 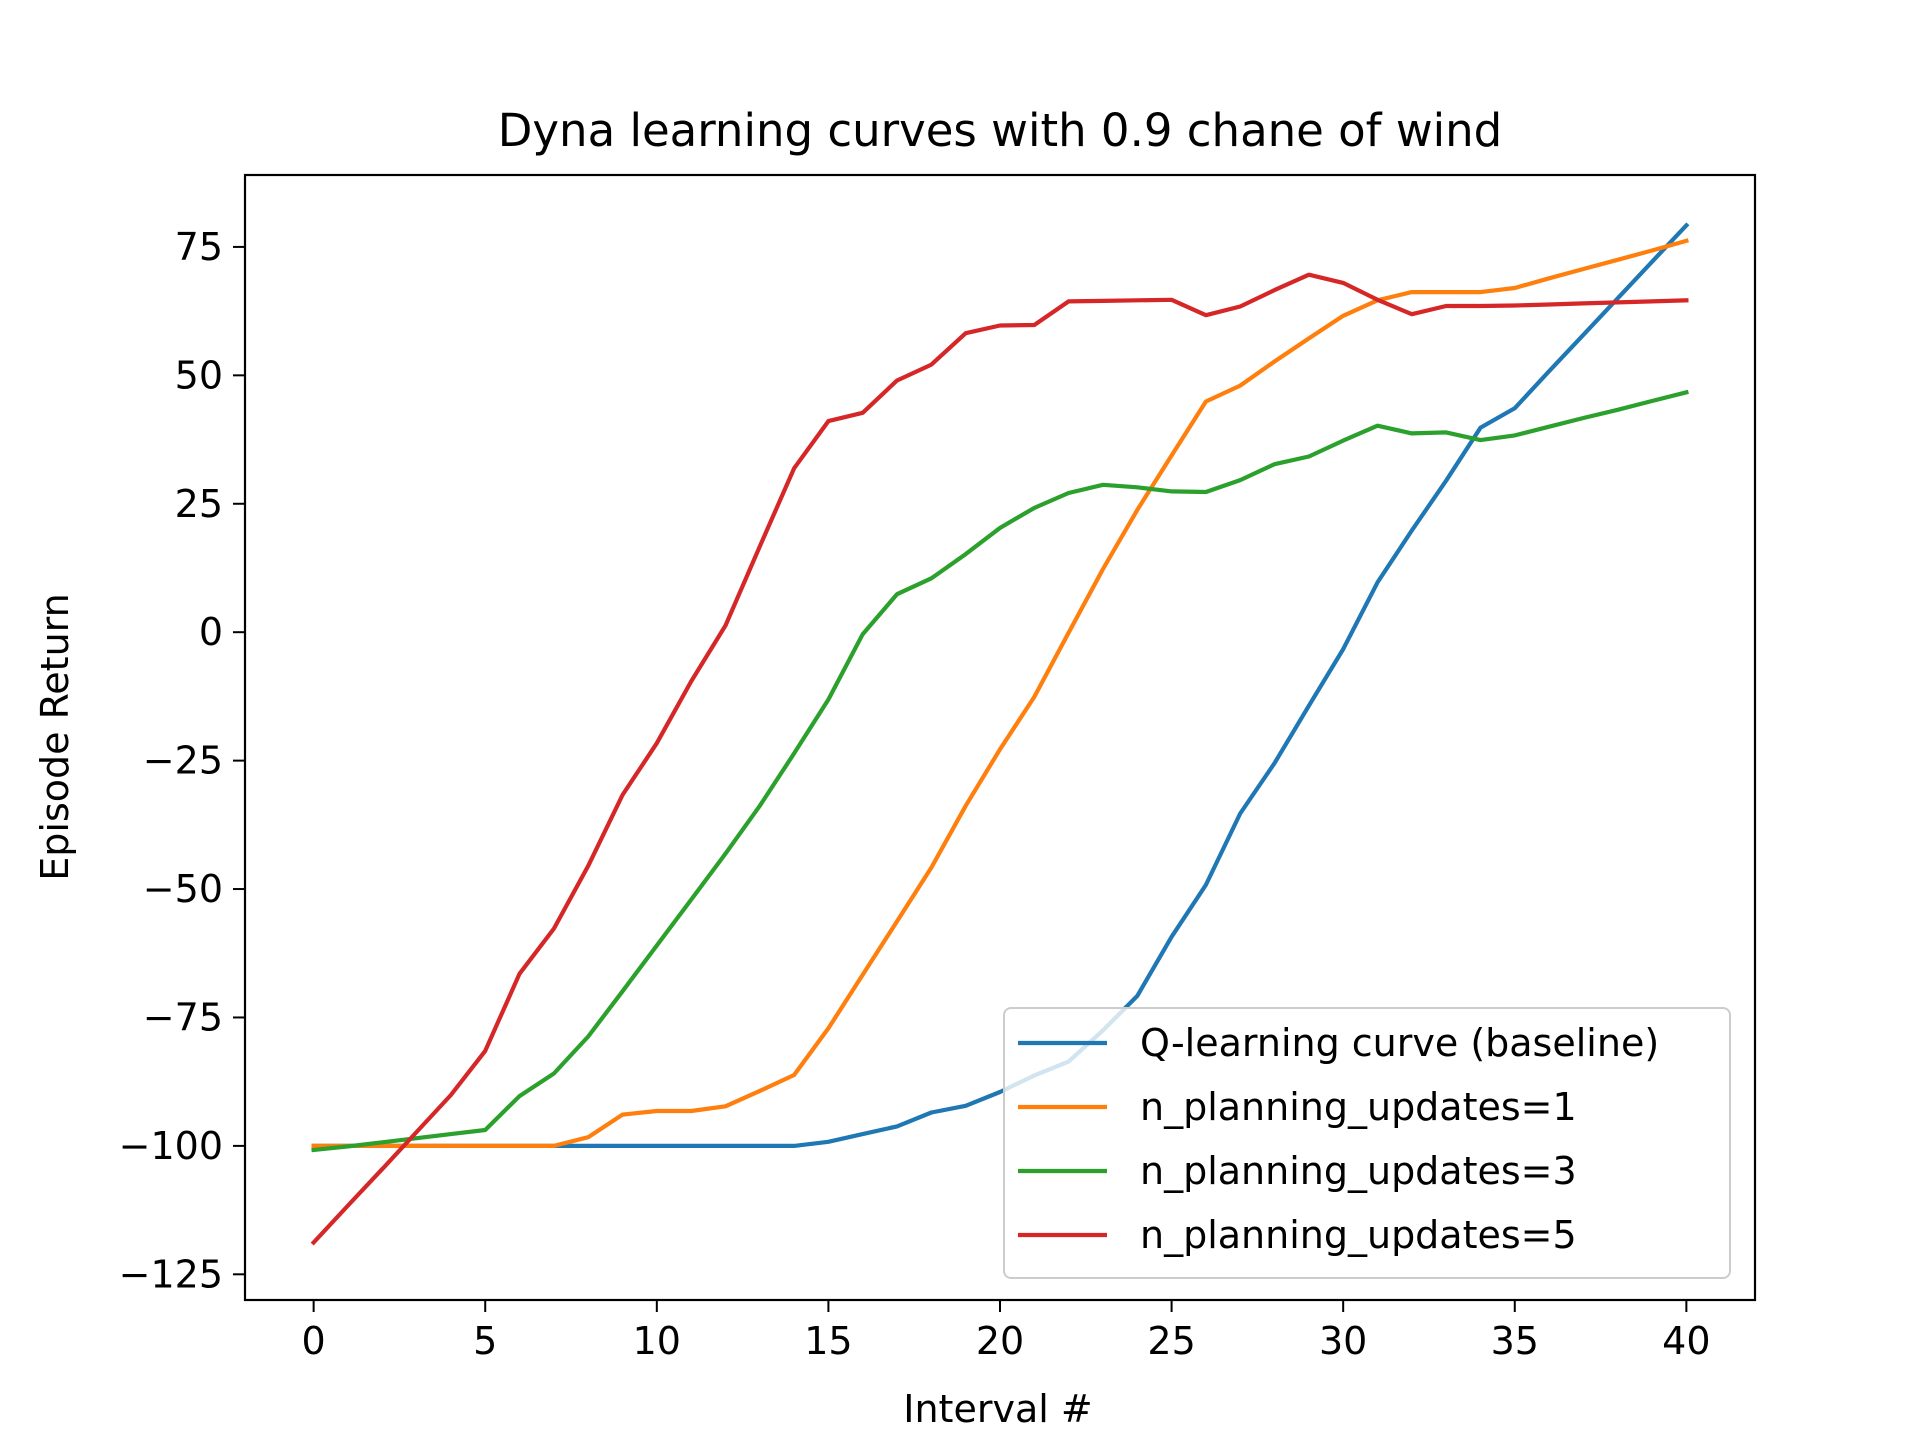 I want to click on y-tick-label: −75, so click(x=183, y=1017).